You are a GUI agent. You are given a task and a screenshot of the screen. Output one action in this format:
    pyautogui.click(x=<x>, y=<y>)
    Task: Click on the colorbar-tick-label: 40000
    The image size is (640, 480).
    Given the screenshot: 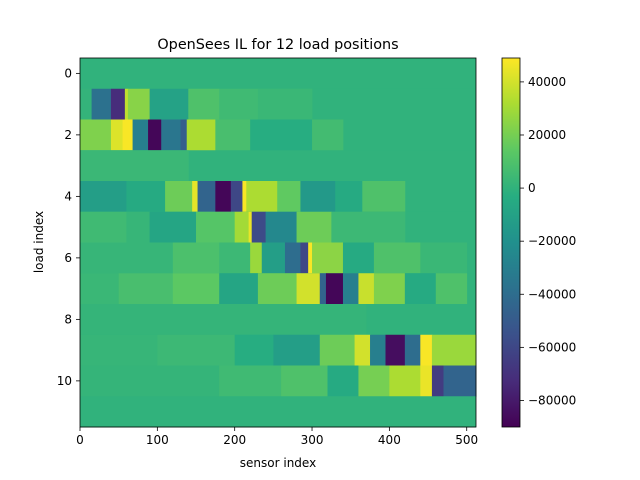 What is the action you would take?
    pyautogui.click(x=547, y=82)
    